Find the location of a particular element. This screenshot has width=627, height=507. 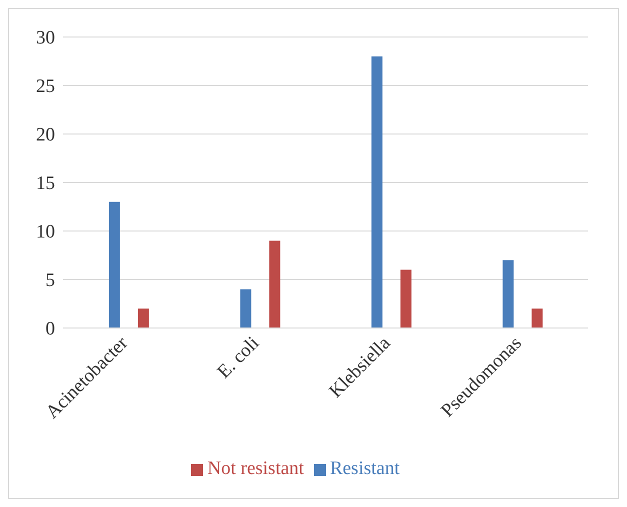

y-tick-label: 25 is located at coordinates (45, 87).